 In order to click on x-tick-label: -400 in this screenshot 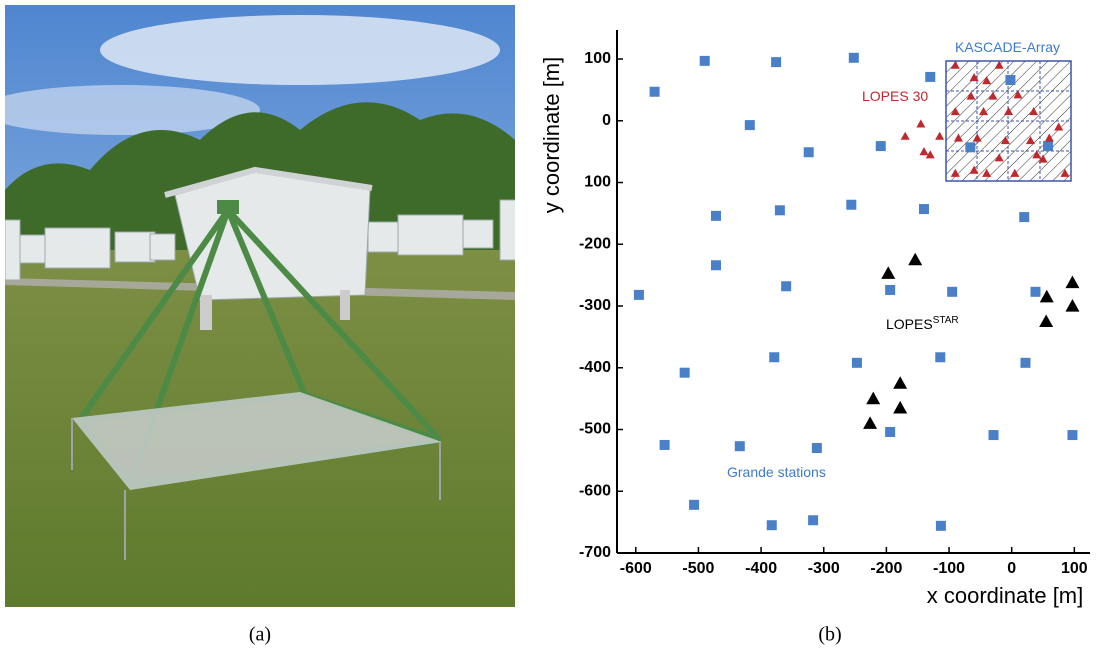, I will do `click(761, 568)`.